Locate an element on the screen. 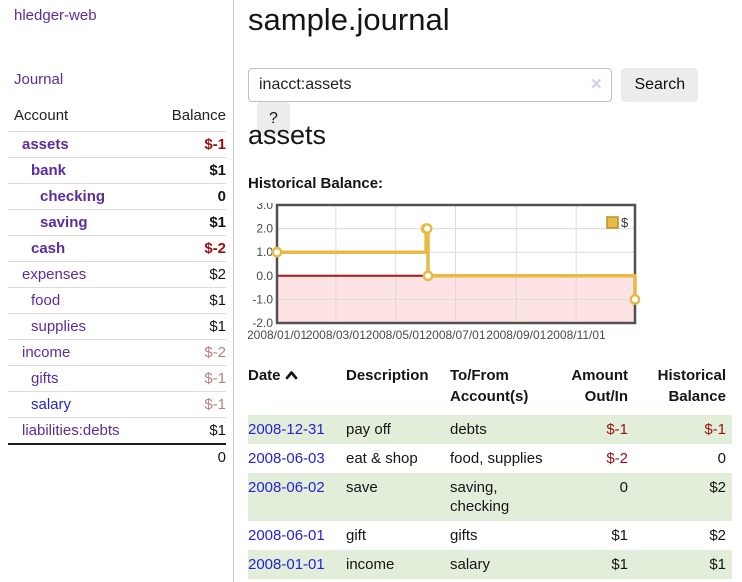 The height and width of the screenshot is (582, 742). sidebar-account-link: assets is located at coordinates (45, 144).